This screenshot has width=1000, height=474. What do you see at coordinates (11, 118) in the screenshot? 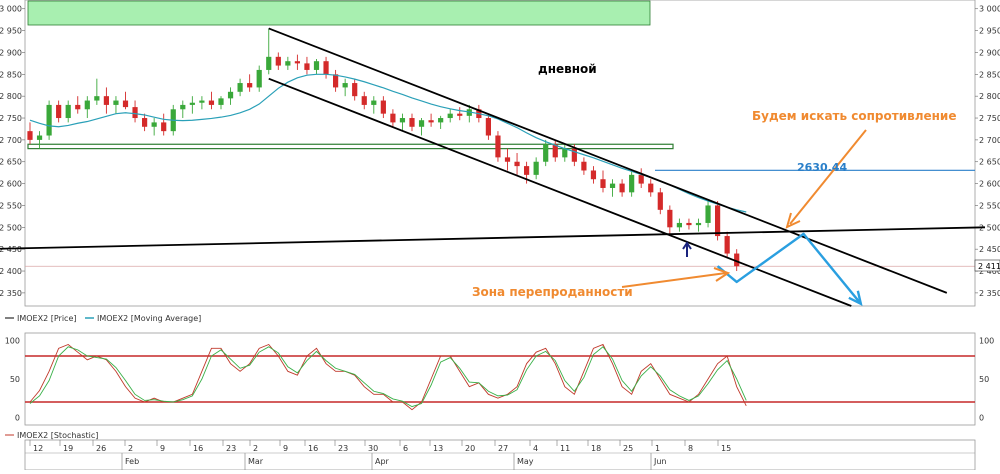
I see `y-tick-label-left: 2 750` at bounding box center [11, 118].